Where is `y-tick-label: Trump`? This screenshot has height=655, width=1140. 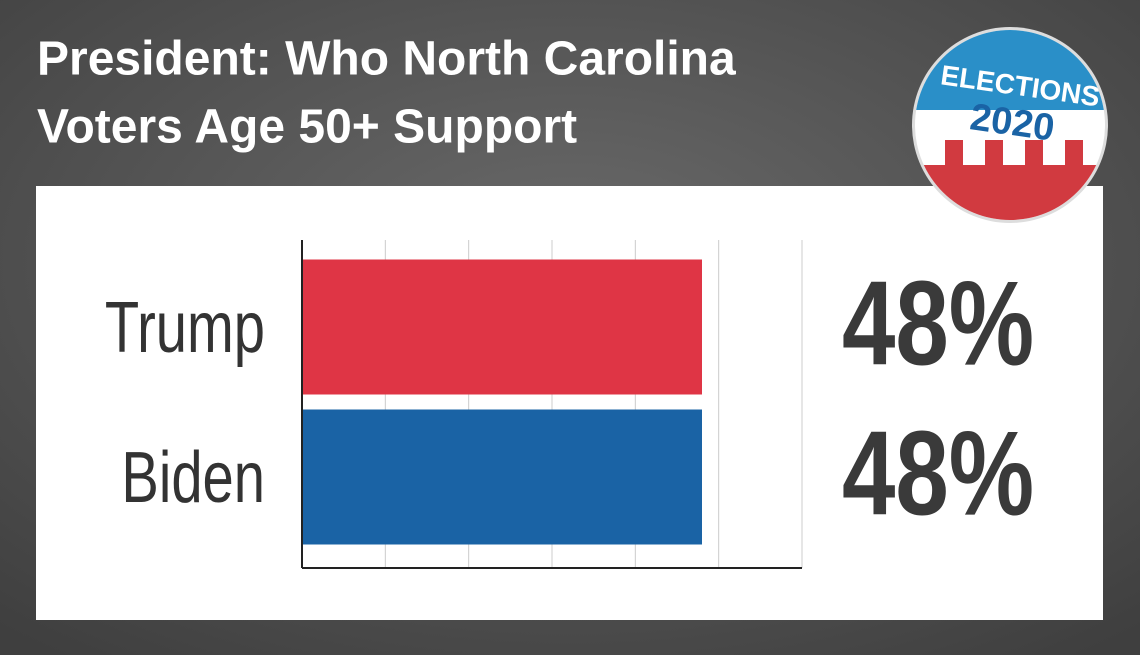
y-tick-label: Trump is located at coordinates (185, 327).